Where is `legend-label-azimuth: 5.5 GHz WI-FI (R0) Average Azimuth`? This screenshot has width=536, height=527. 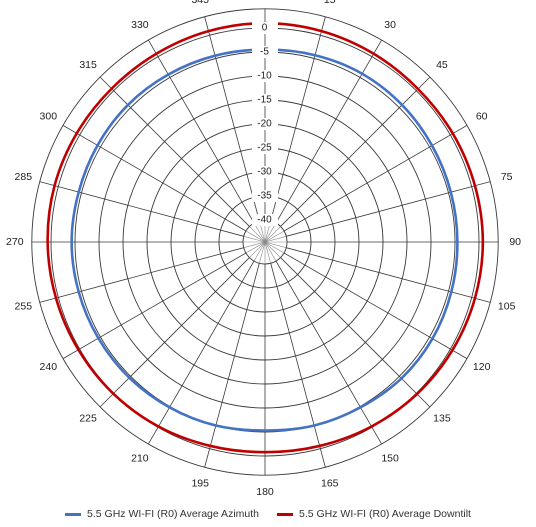 legend-label-azimuth: 5.5 GHz WI-FI (R0) Average Azimuth is located at coordinates (173, 514).